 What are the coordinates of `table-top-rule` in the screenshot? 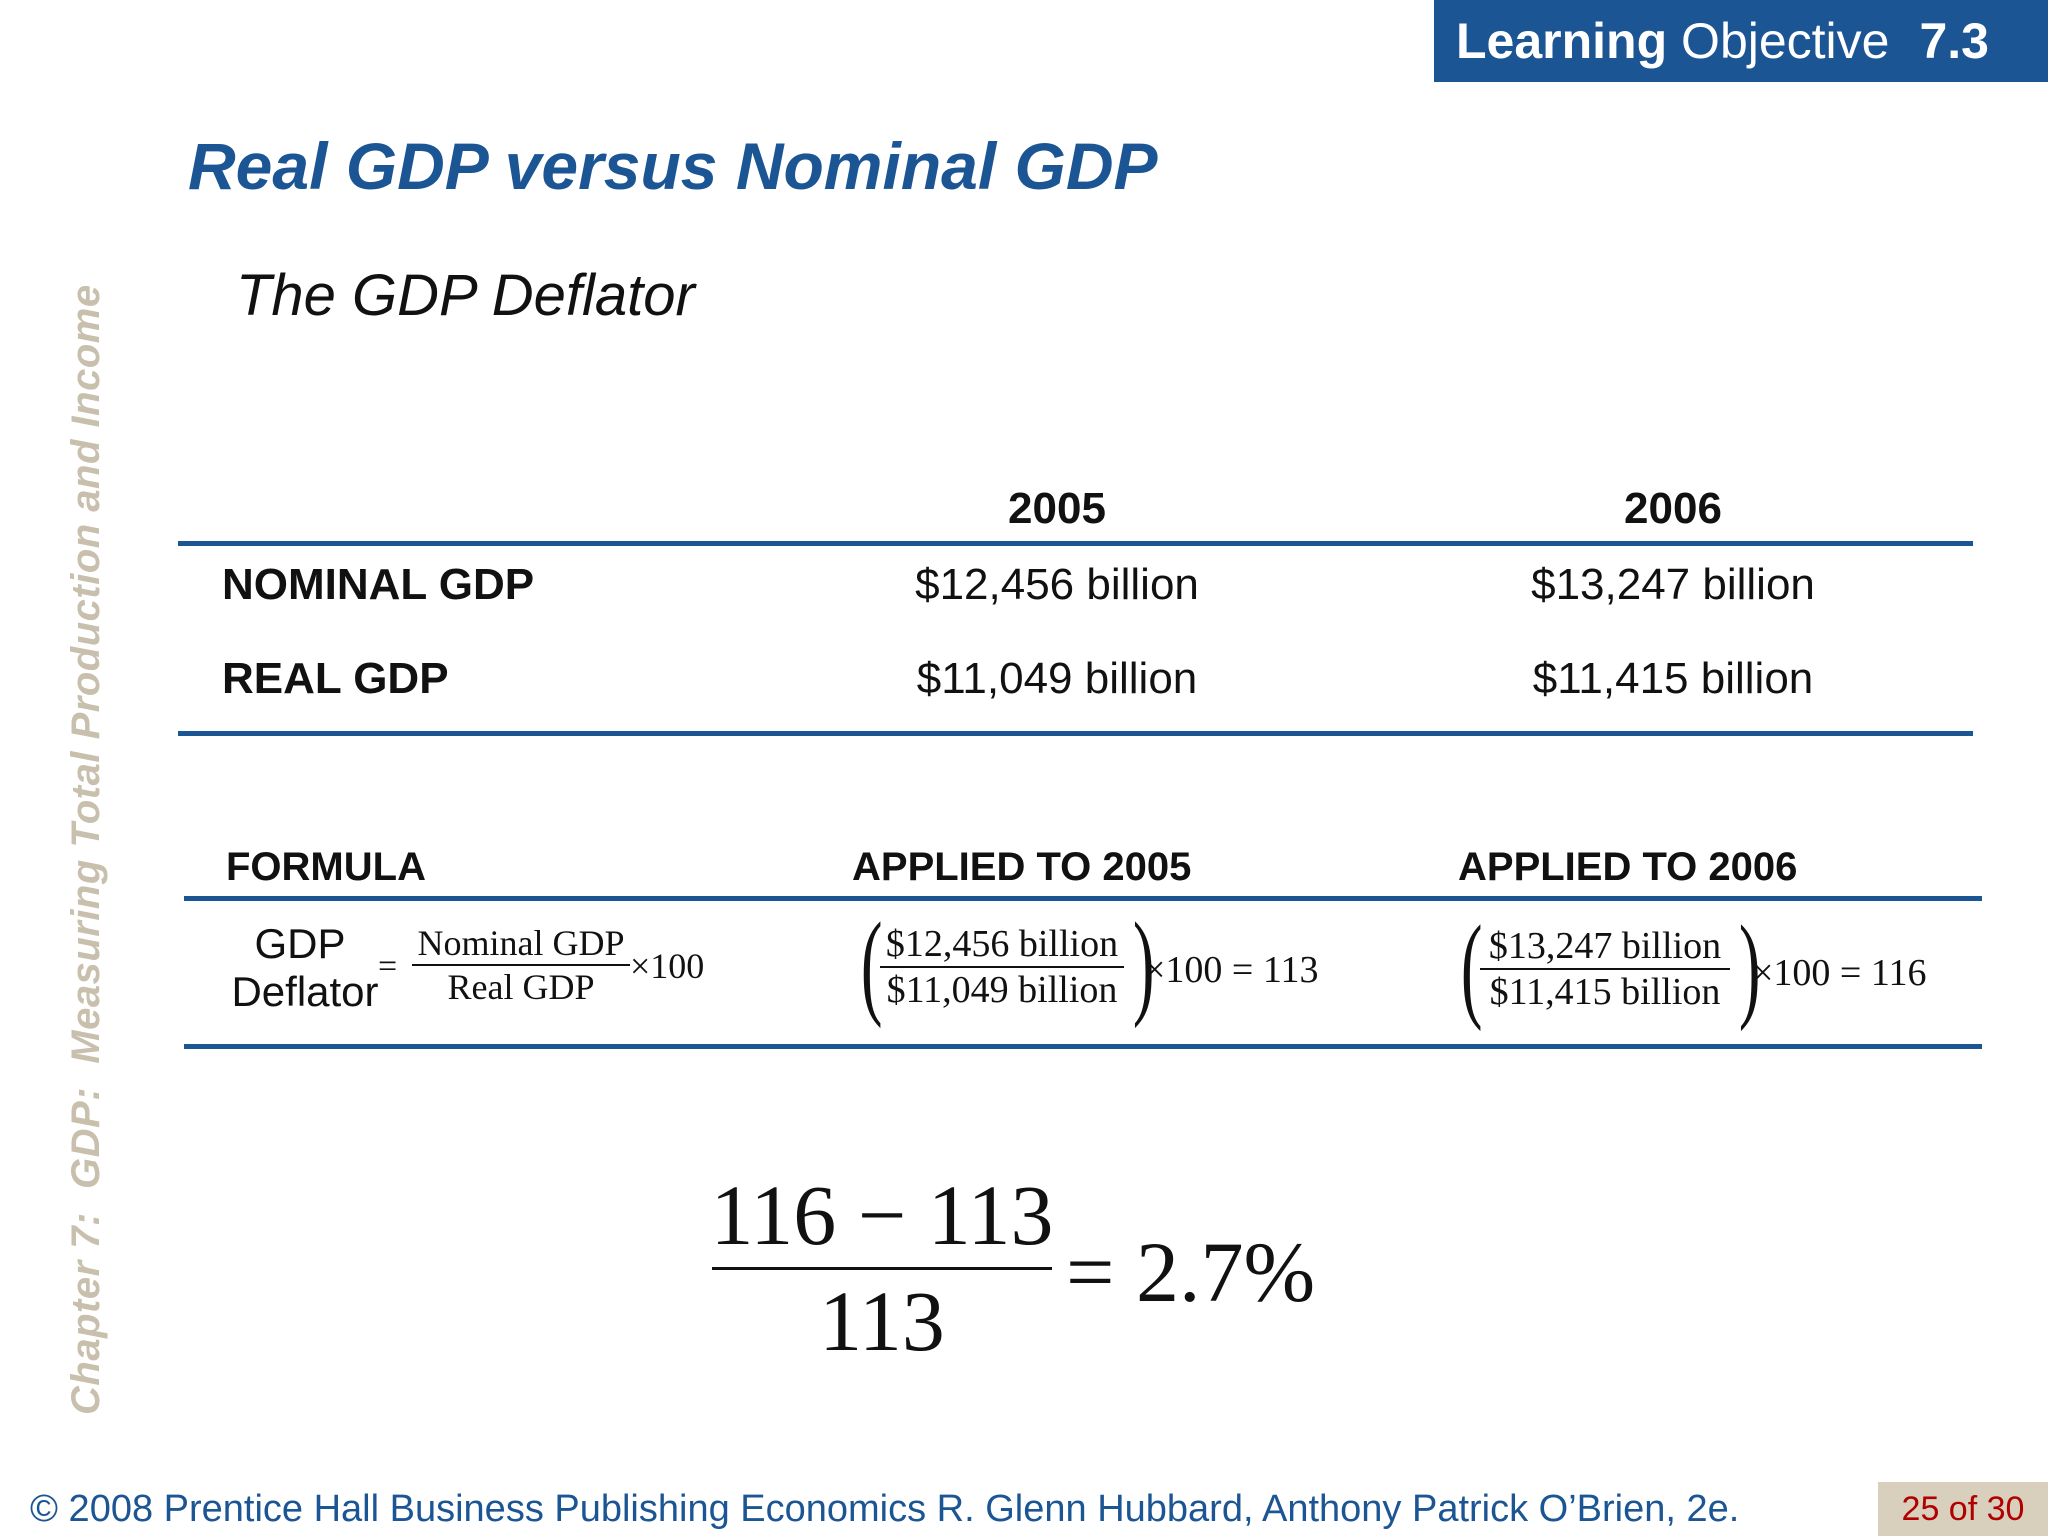 It's located at (1075, 543).